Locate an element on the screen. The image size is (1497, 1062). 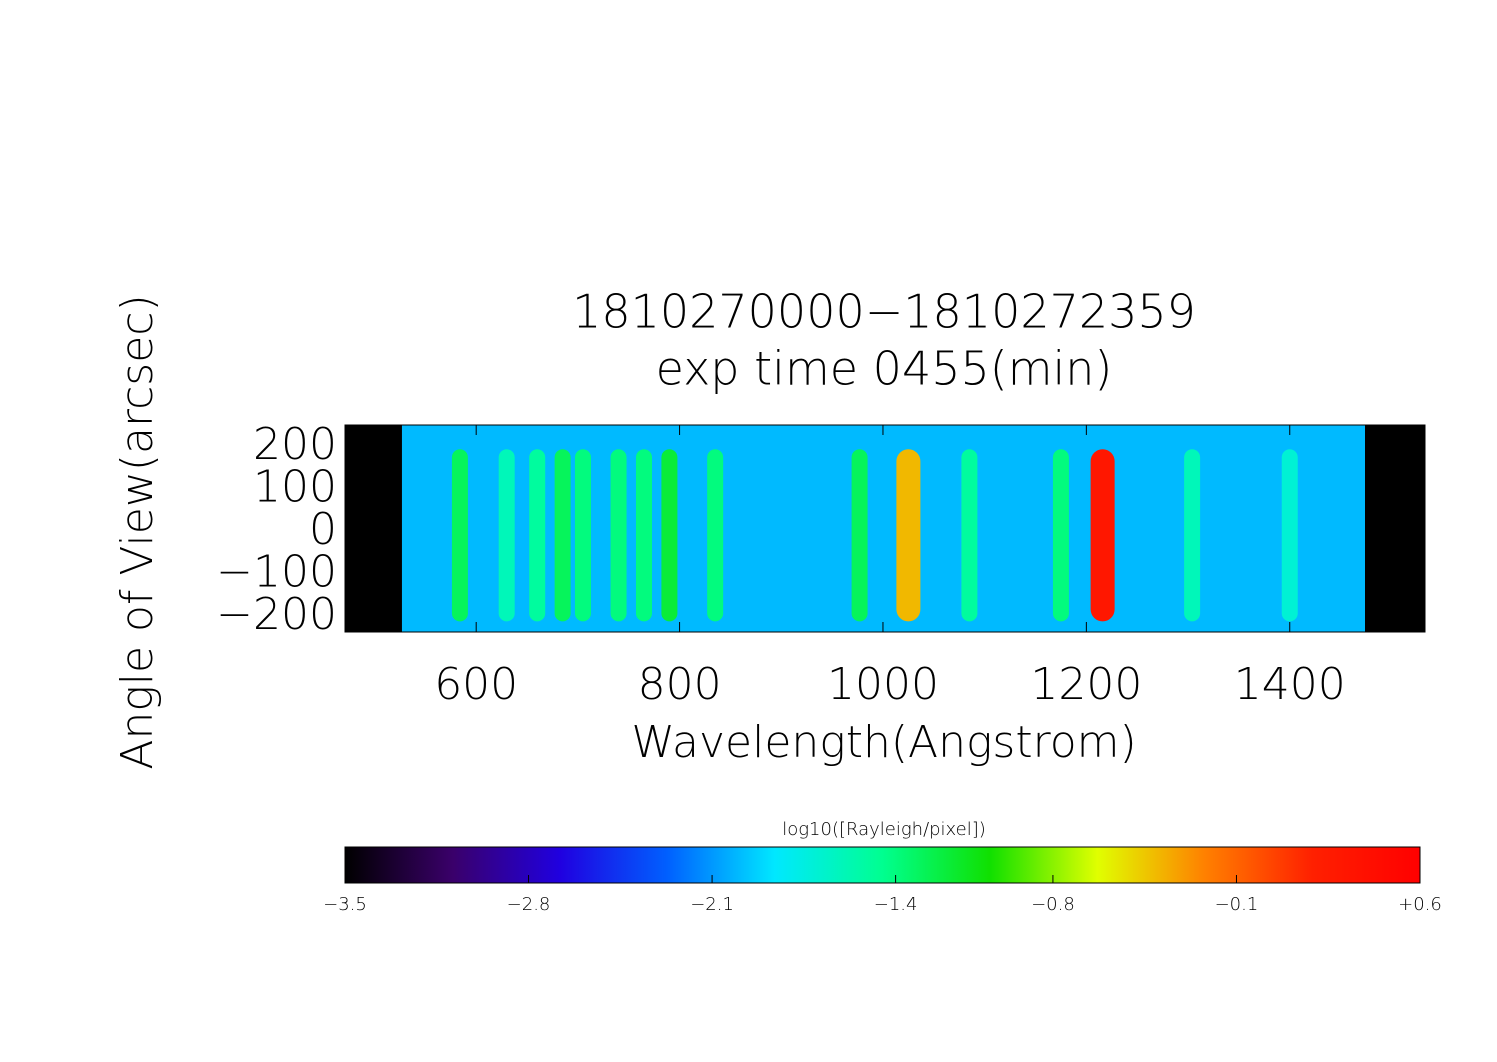
colorbar-tick-label: −2.1 is located at coordinates (712, 904).